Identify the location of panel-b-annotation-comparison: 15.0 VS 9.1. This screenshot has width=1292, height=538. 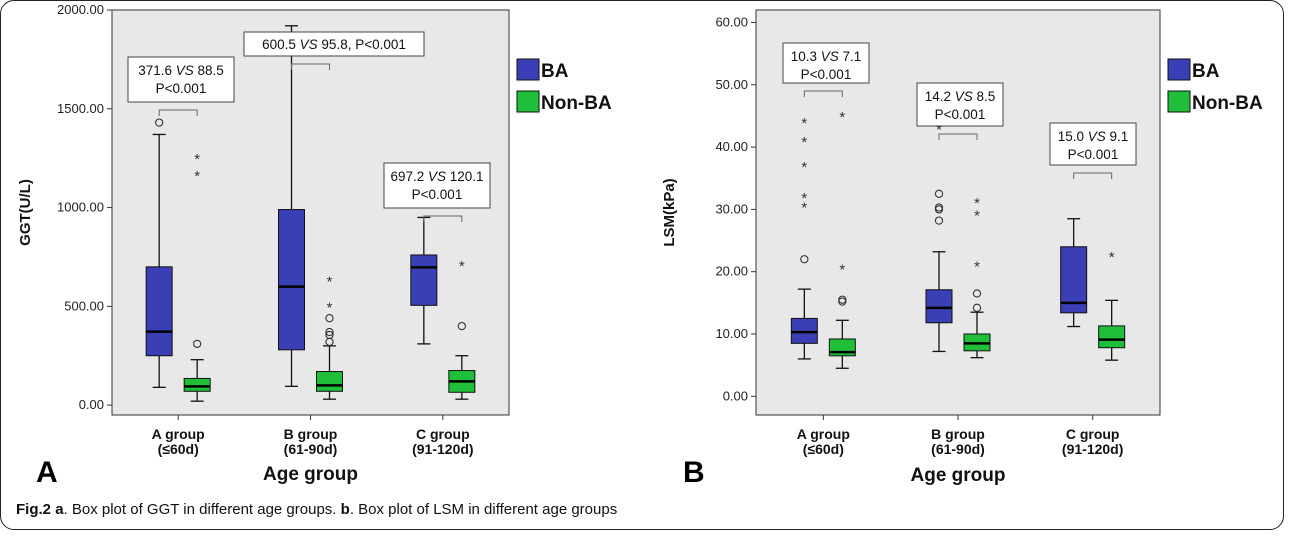
(1093, 136).